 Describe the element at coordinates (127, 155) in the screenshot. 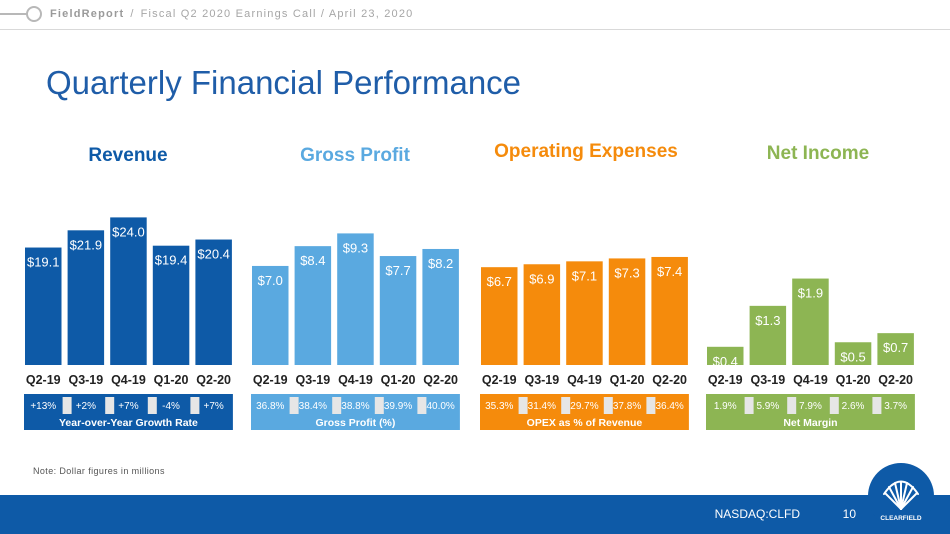

I see `chart-title: Revenue` at that location.